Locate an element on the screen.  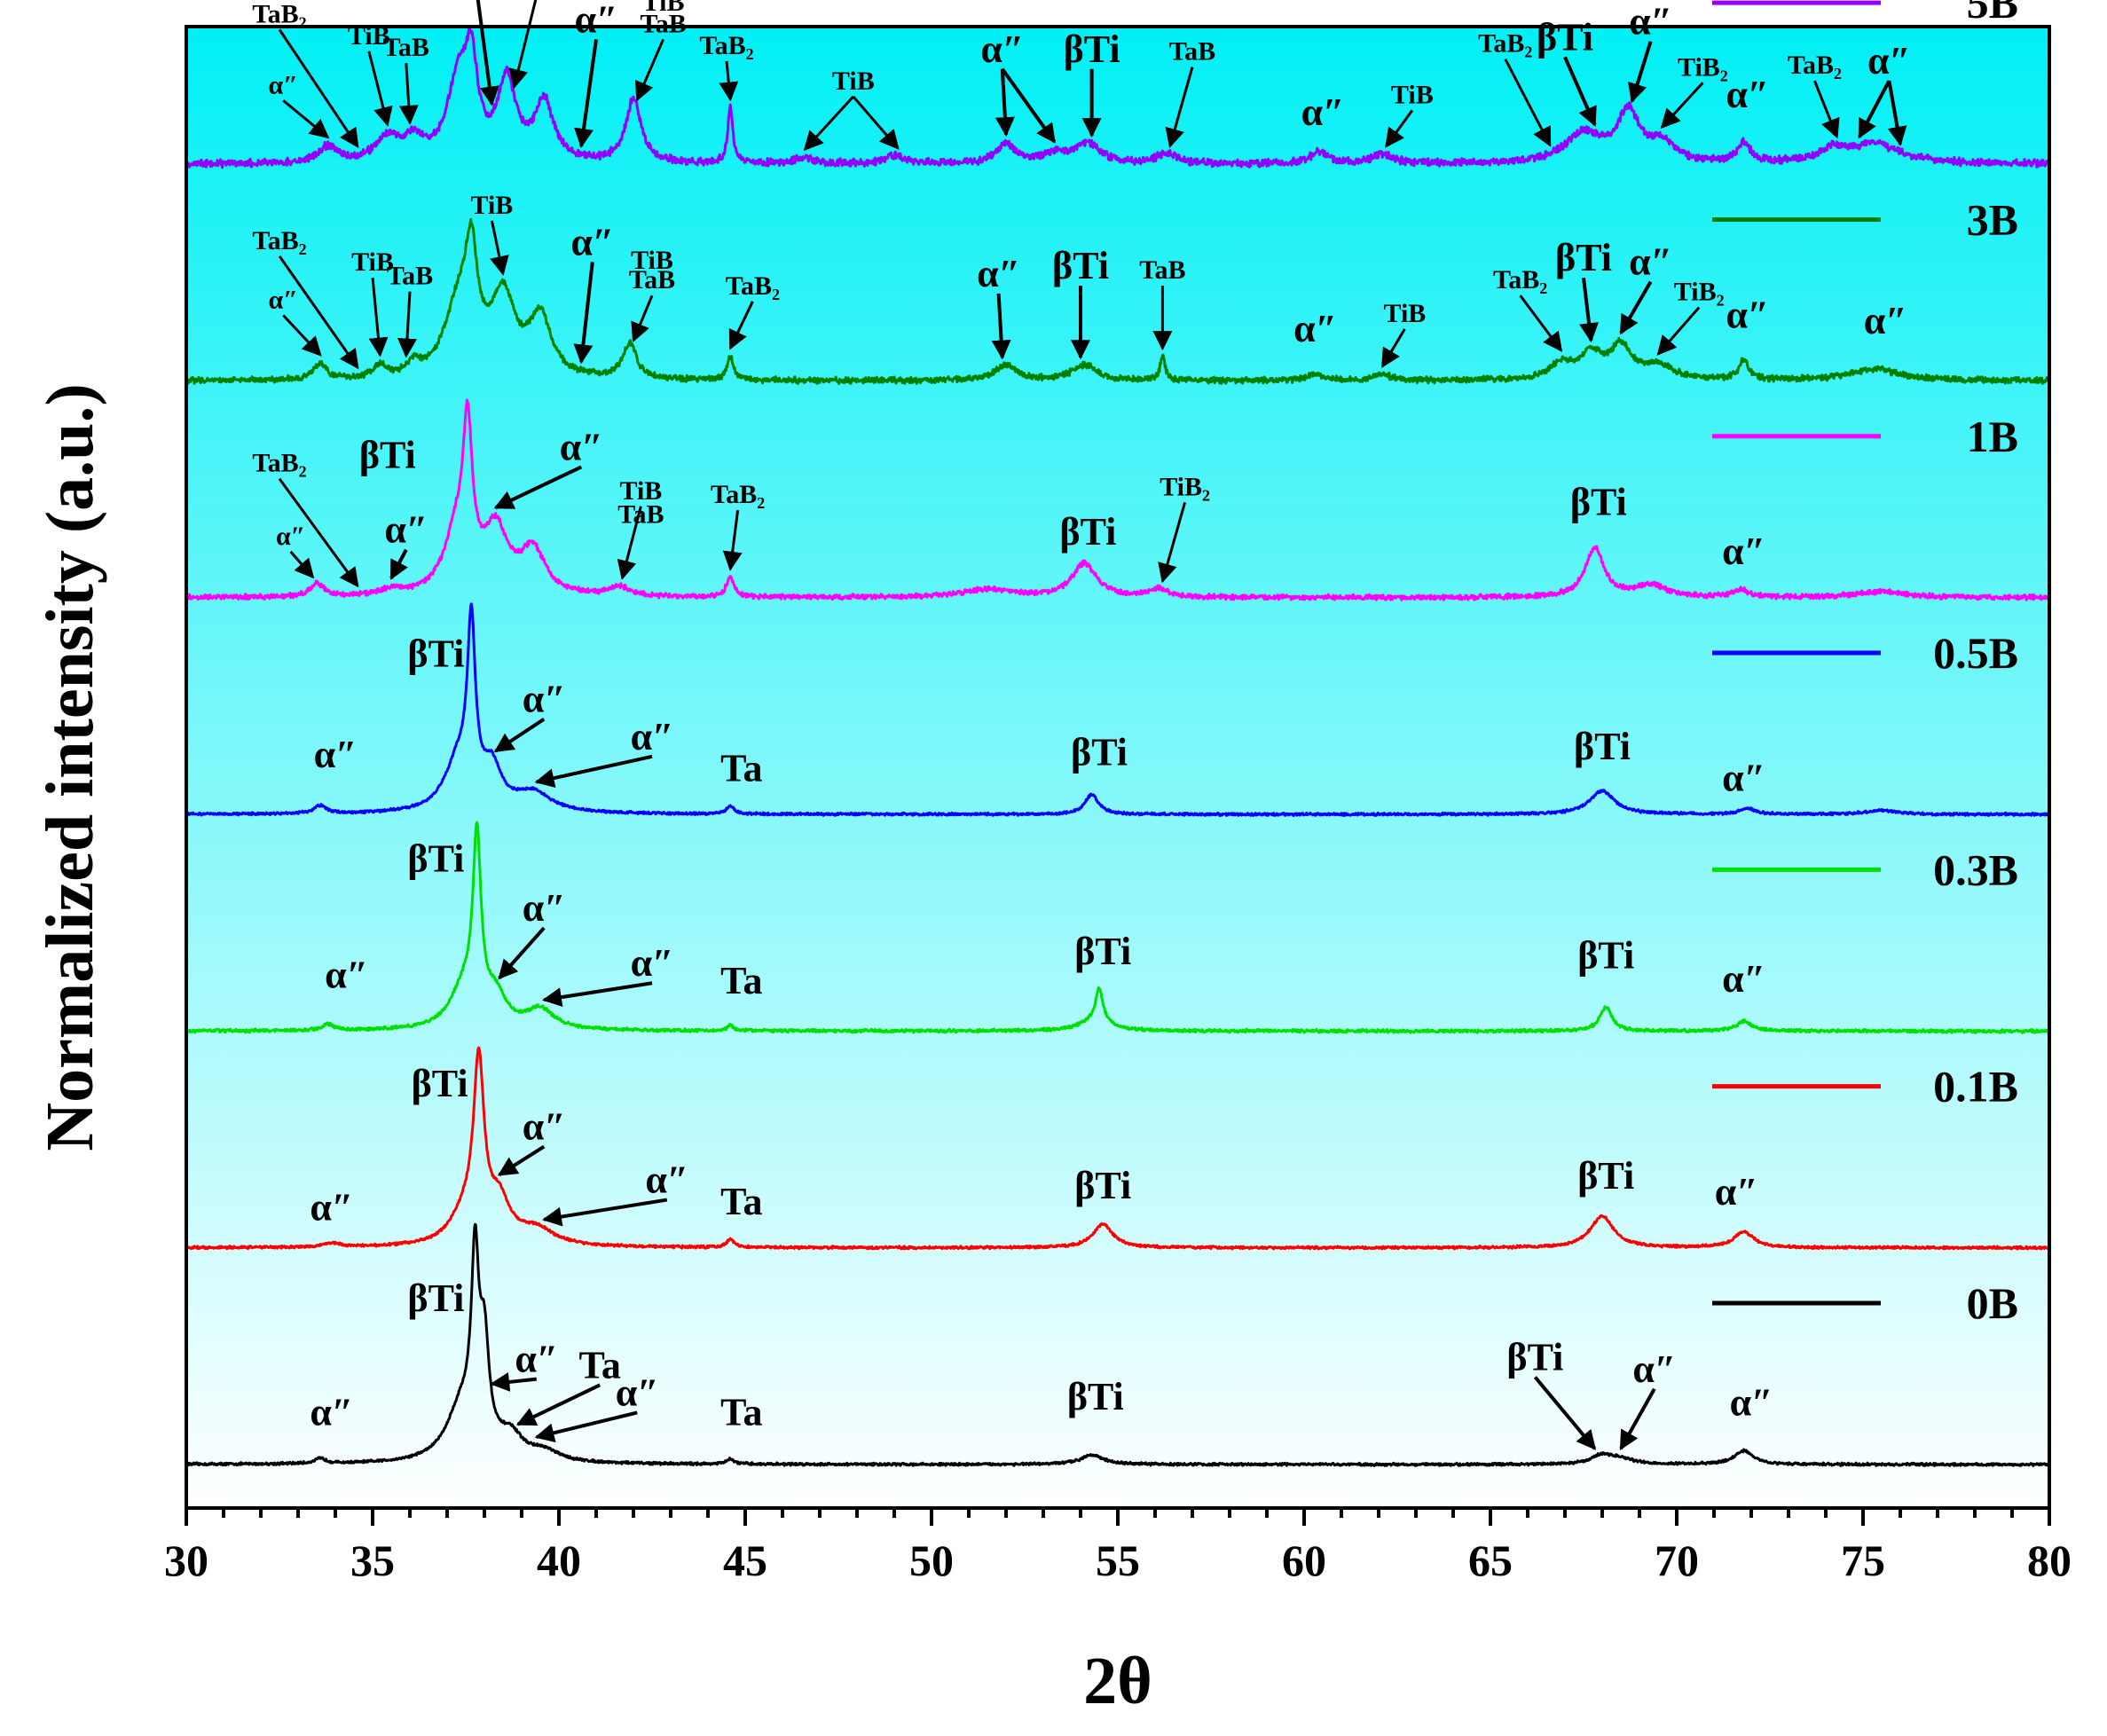
x-tick-label: 65 is located at coordinates (1490, 1560).